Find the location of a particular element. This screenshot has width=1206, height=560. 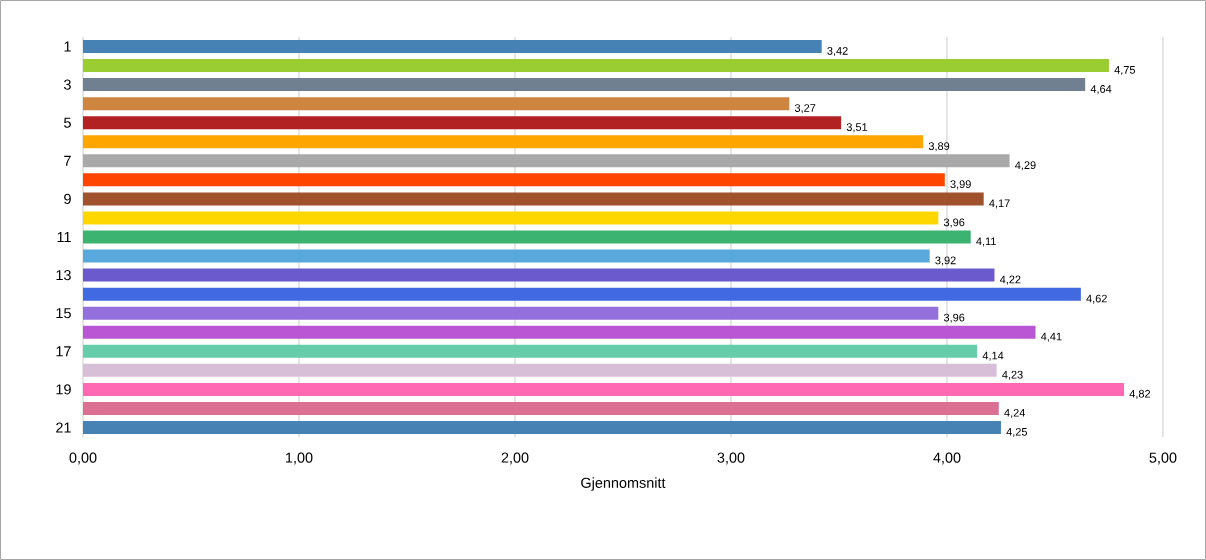

y-tick-label: 3 is located at coordinates (67, 84).